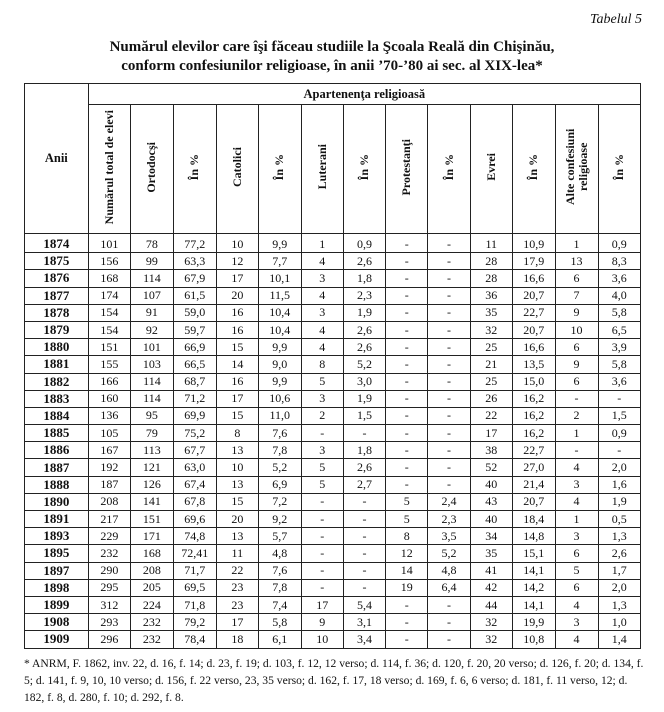 The height and width of the screenshot is (712, 664). What do you see at coordinates (152, 639) in the screenshot?
I see `cell: 232` at bounding box center [152, 639].